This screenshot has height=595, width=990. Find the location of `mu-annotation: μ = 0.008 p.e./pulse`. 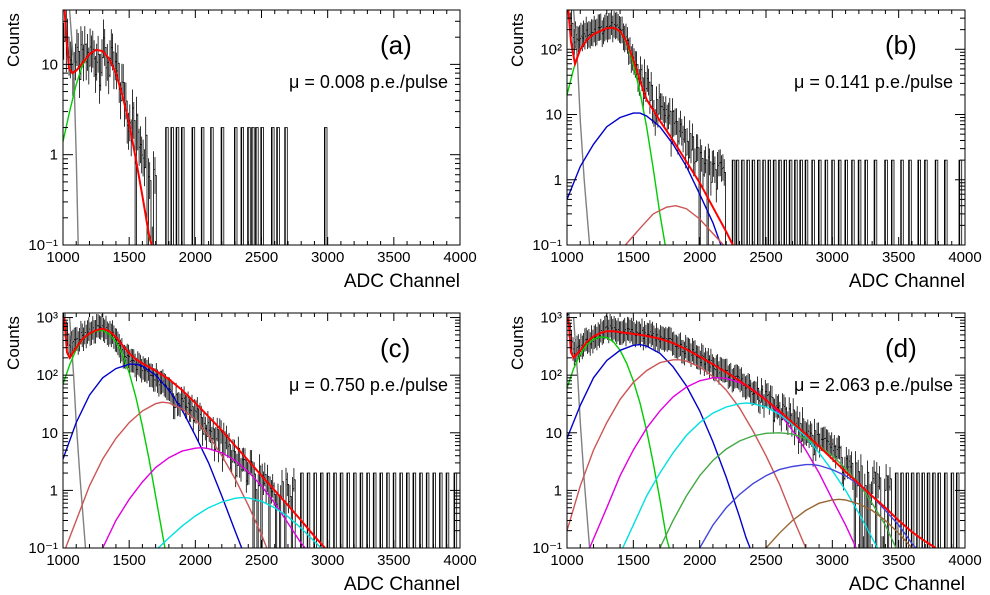

mu-annotation: μ = 0.008 p.e./pulse is located at coordinates (368, 82).